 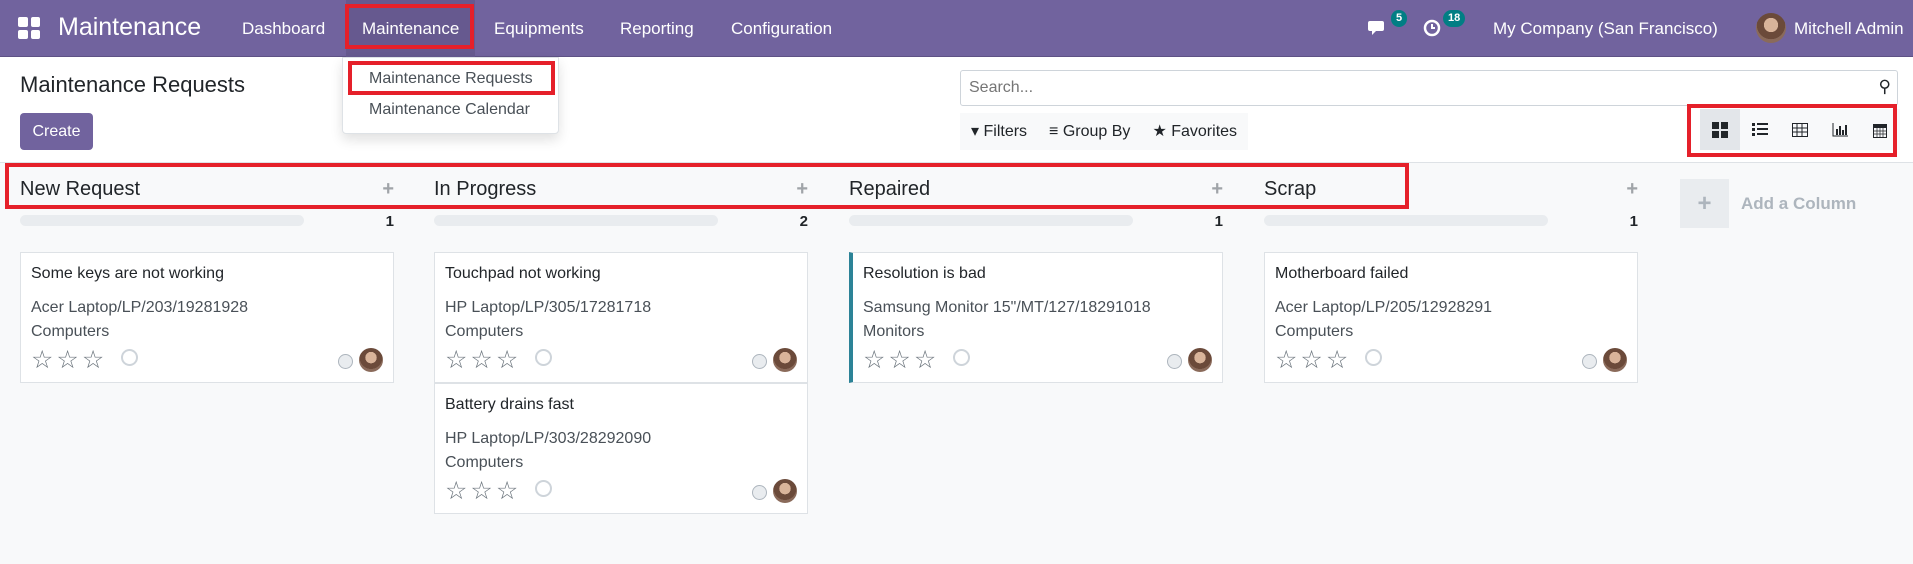 I want to click on equipment: HP Laptop/LP/305/17281718, so click(x=548, y=307).